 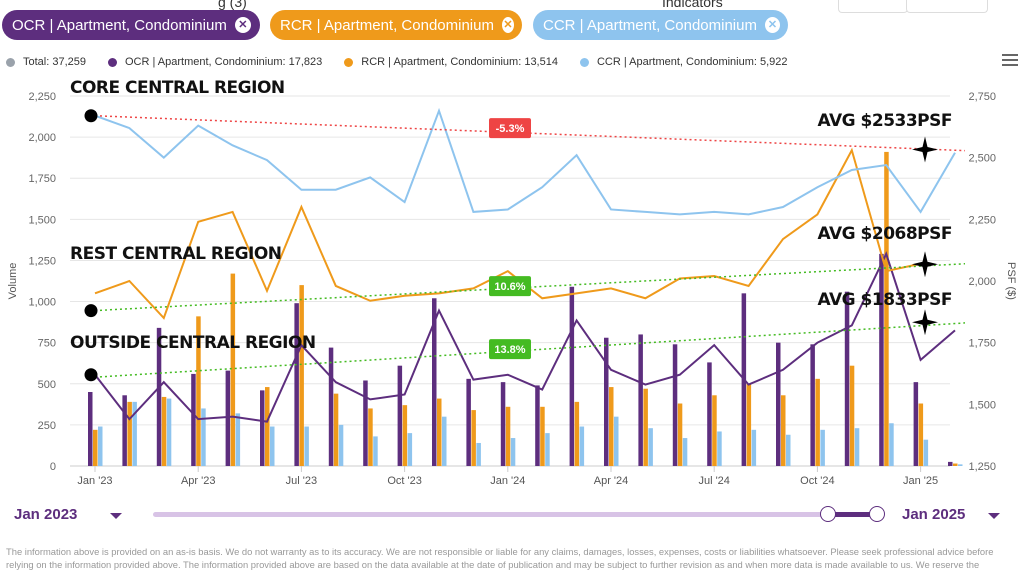 What do you see at coordinates (515, 514) in the screenshot?
I see `range-slider-track` at bounding box center [515, 514].